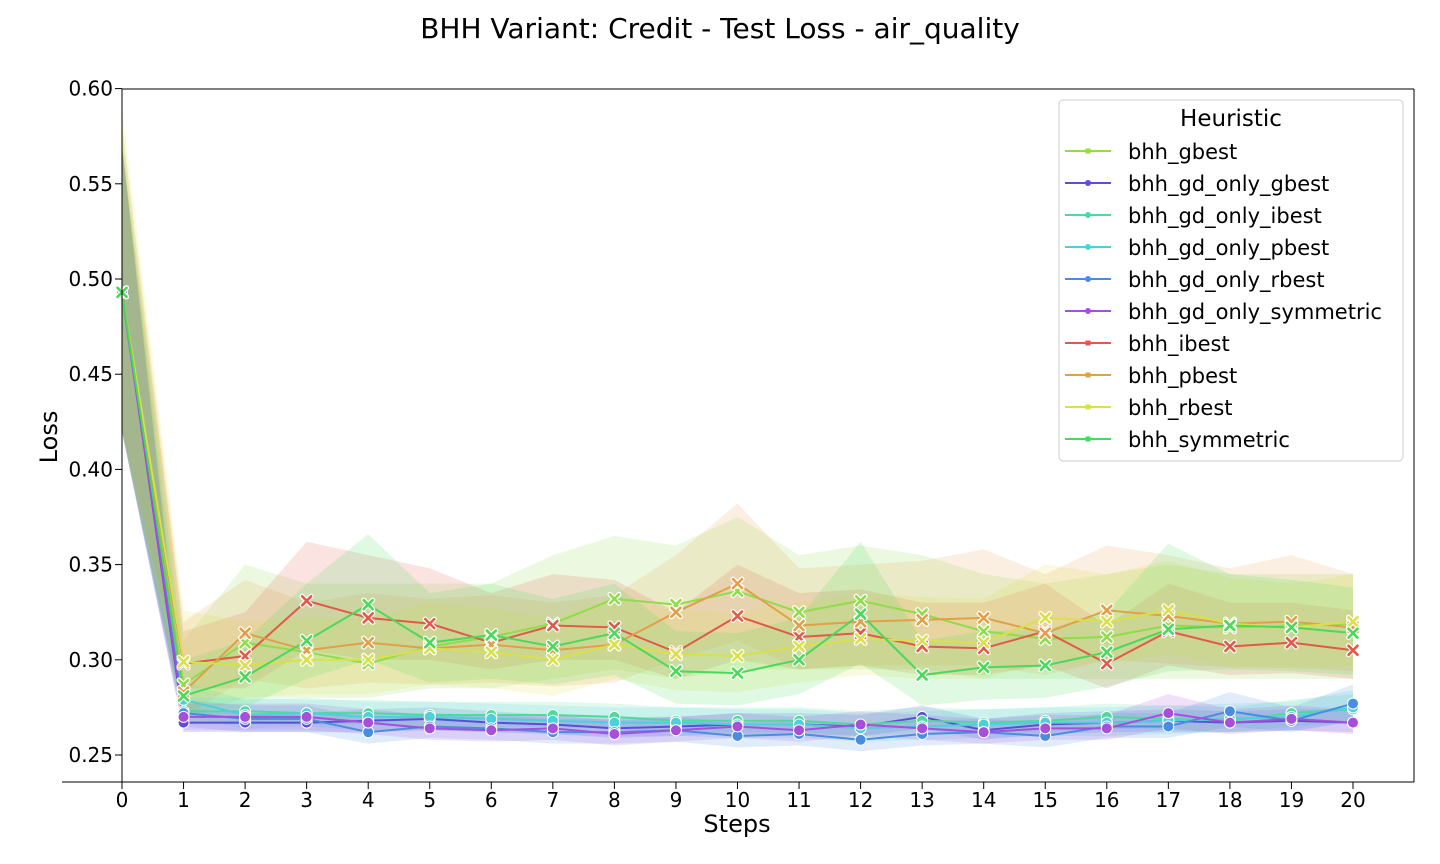 Image resolution: width=1440 pixels, height=864 pixels. What do you see at coordinates (1226, 280) in the screenshot?
I see `legend-label: bhh_gd_only_rbest` at bounding box center [1226, 280].